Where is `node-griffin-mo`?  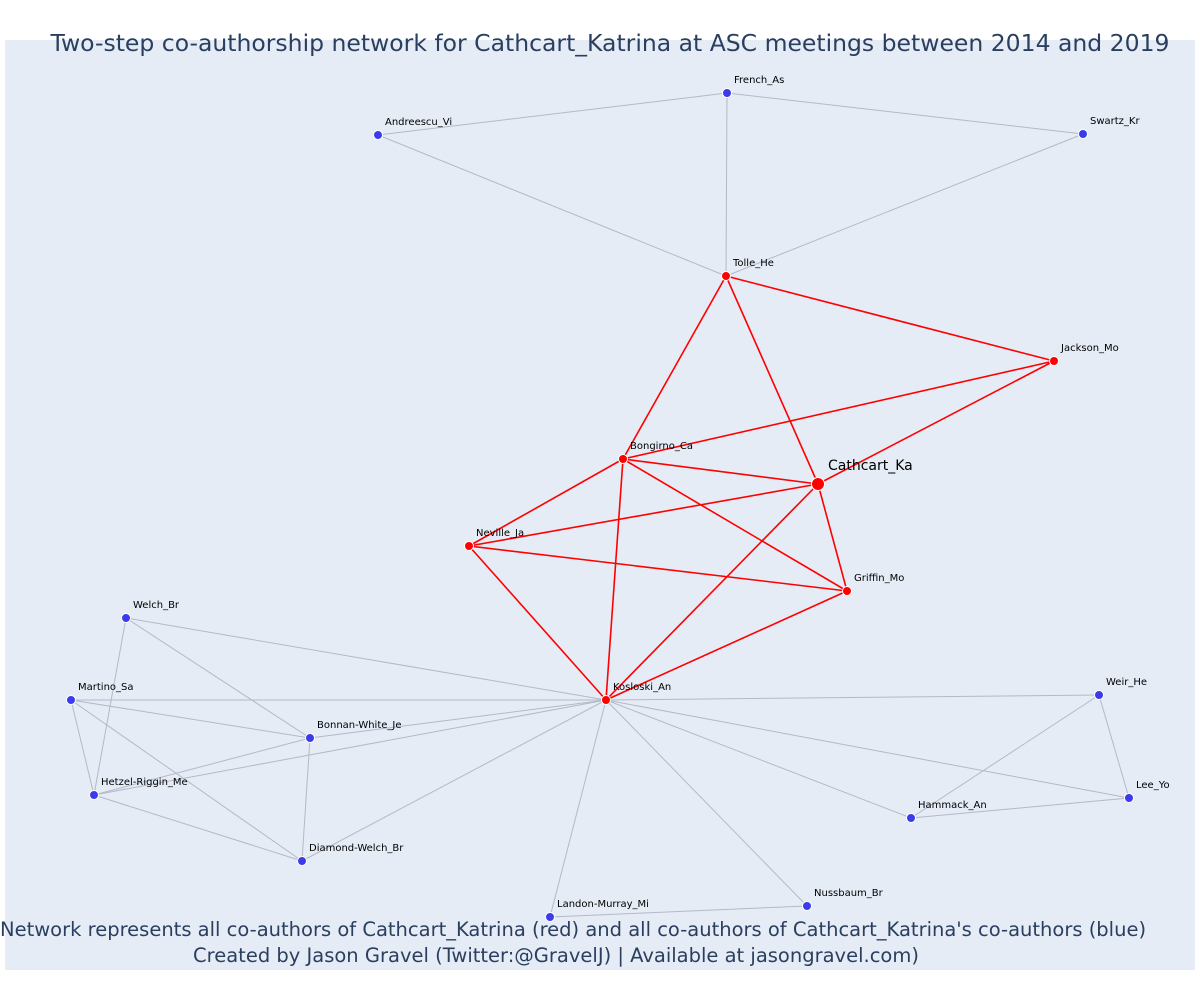
node-griffin-mo is located at coordinates (847, 591).